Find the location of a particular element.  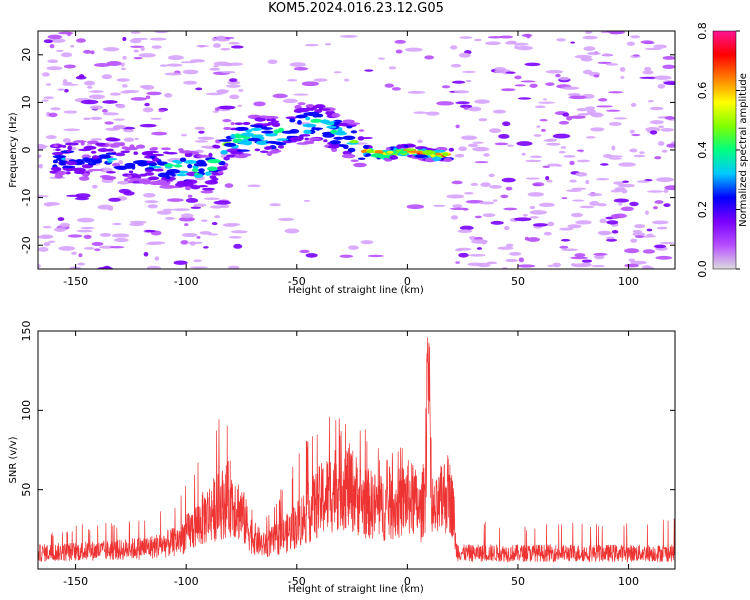

colorbar-title: Normalized spectral amplitude is located at coordinates (743, 150).